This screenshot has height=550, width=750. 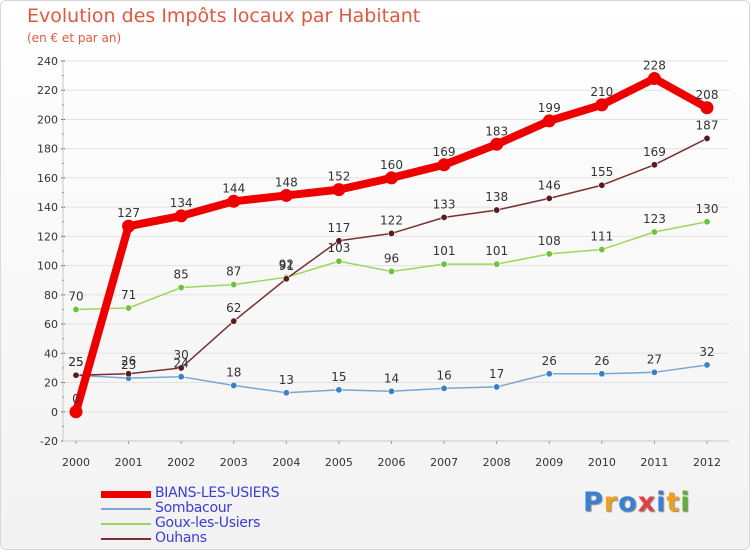 What do you see at coordinates (338, 228) in the screenshot?
I see `data-label: 117` at bounding box center [338, 228].